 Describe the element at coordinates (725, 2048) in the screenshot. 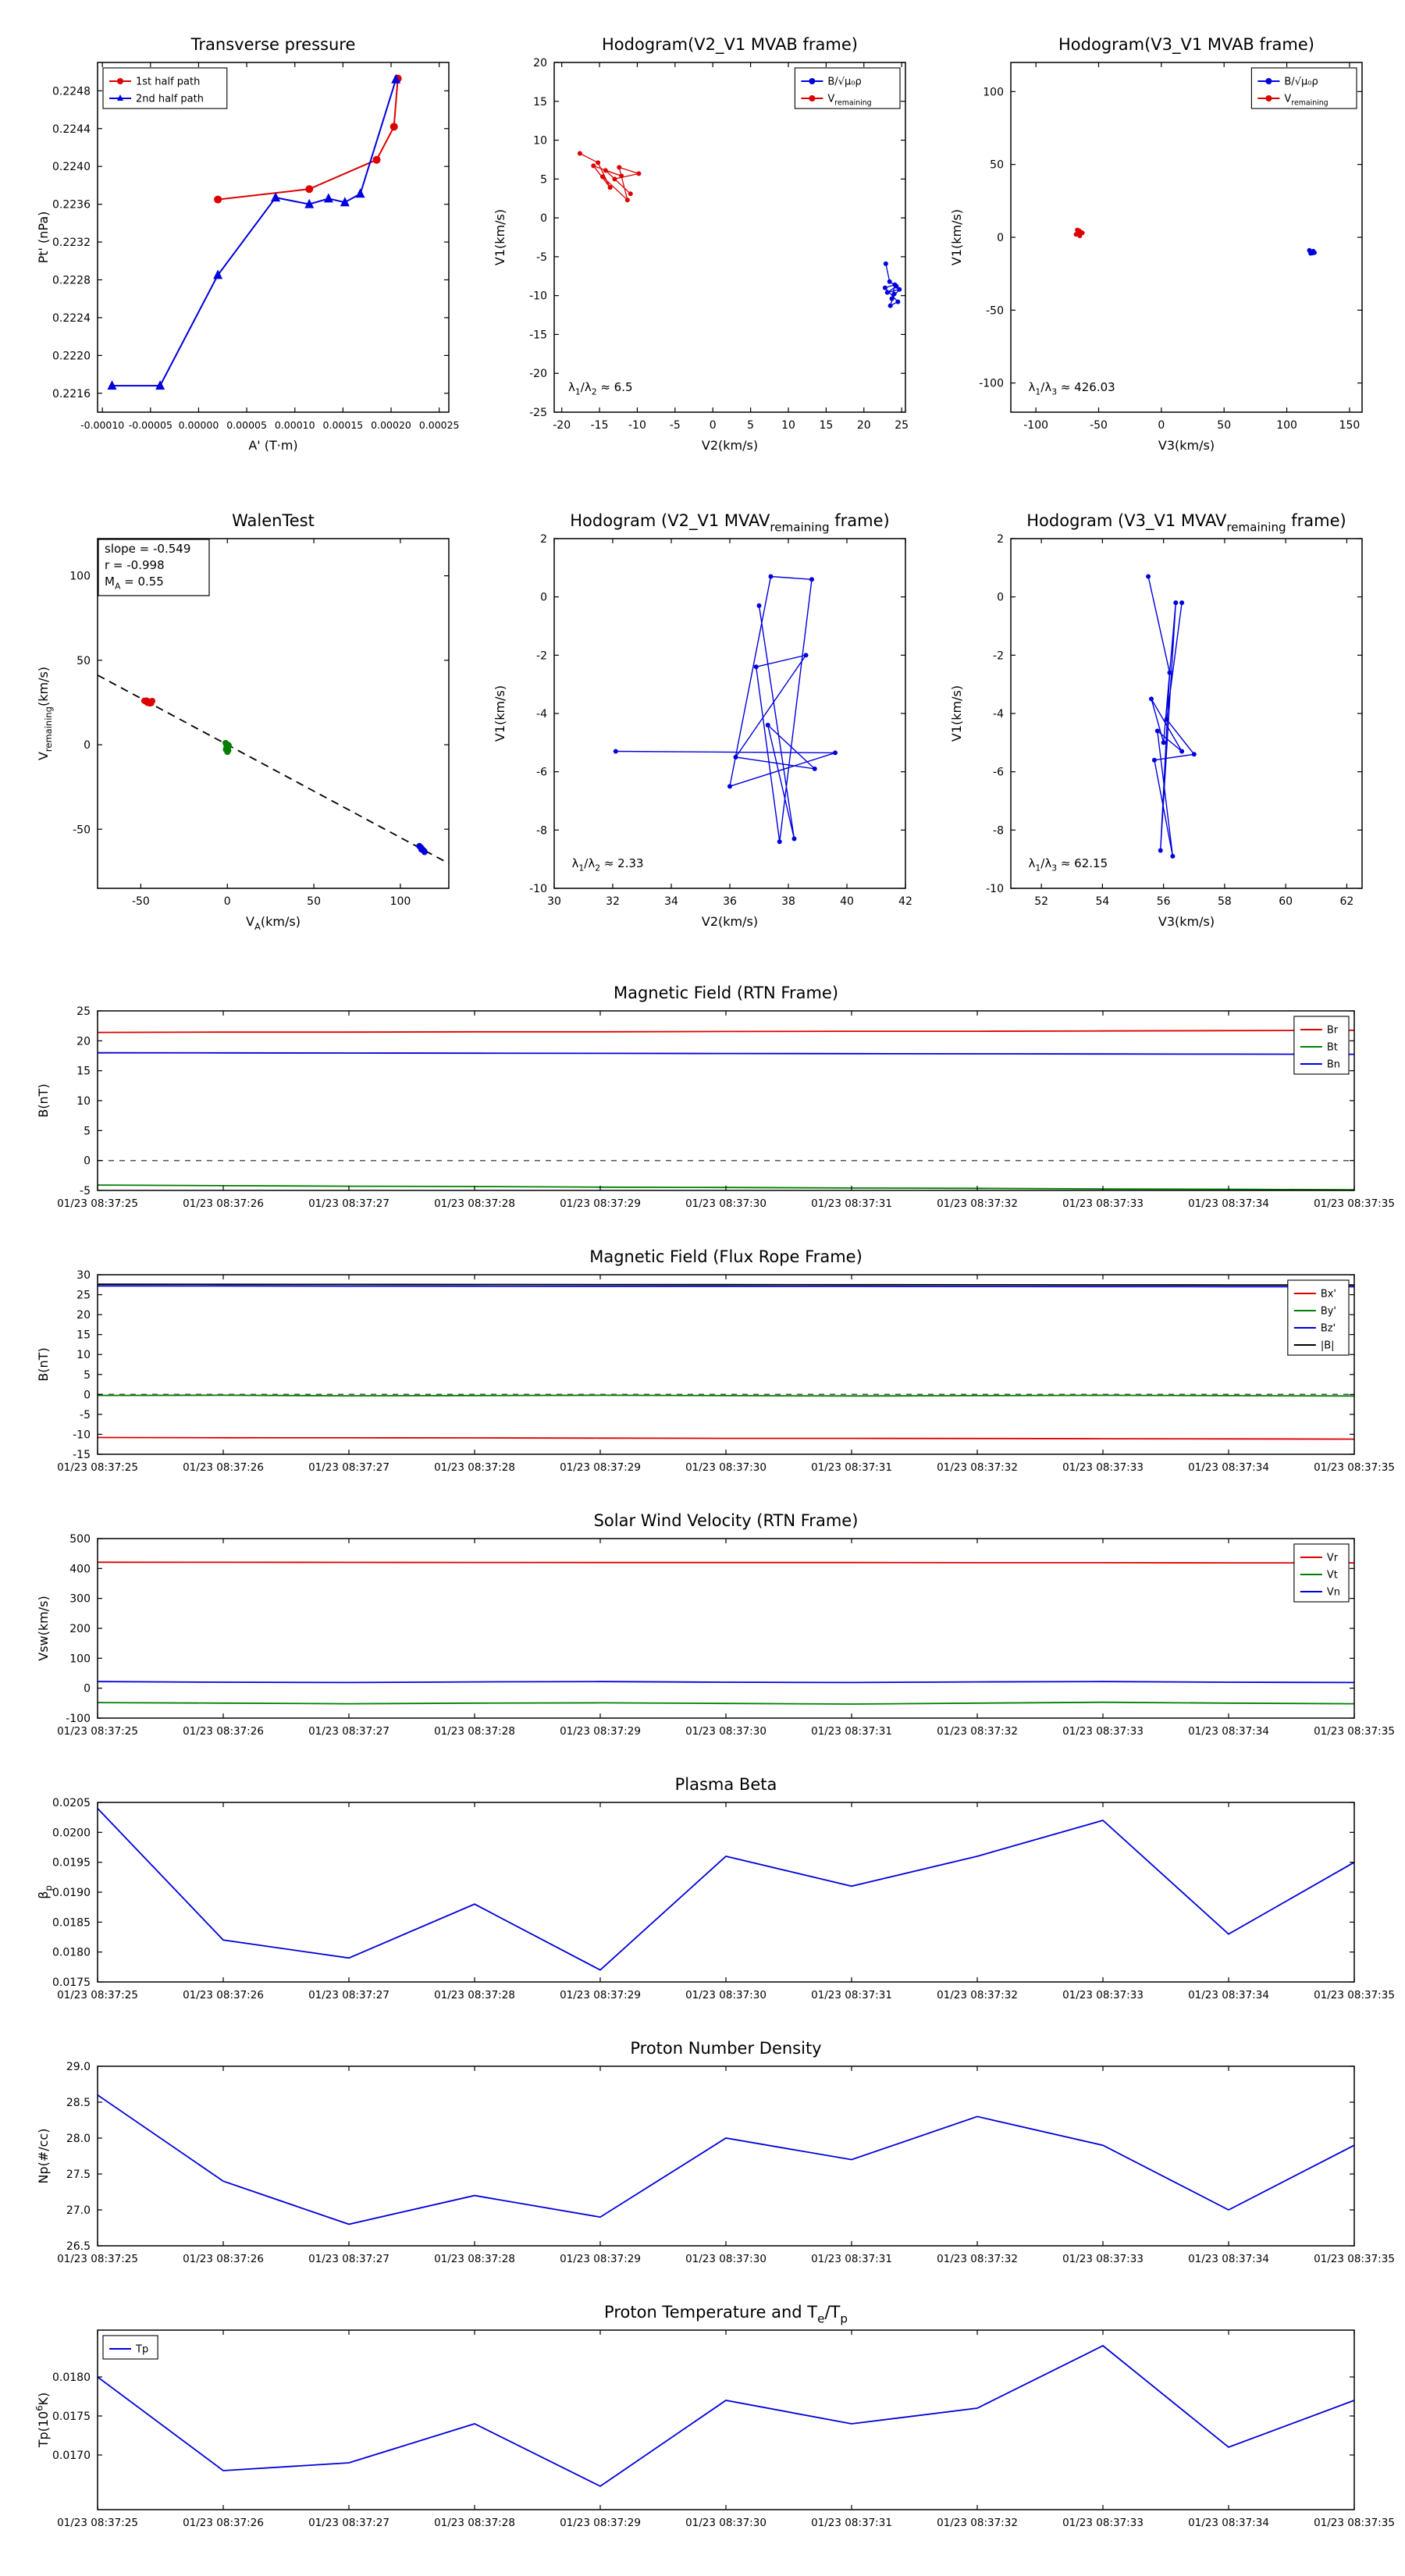

I see `svg-text: Proton Number Density` at that location.